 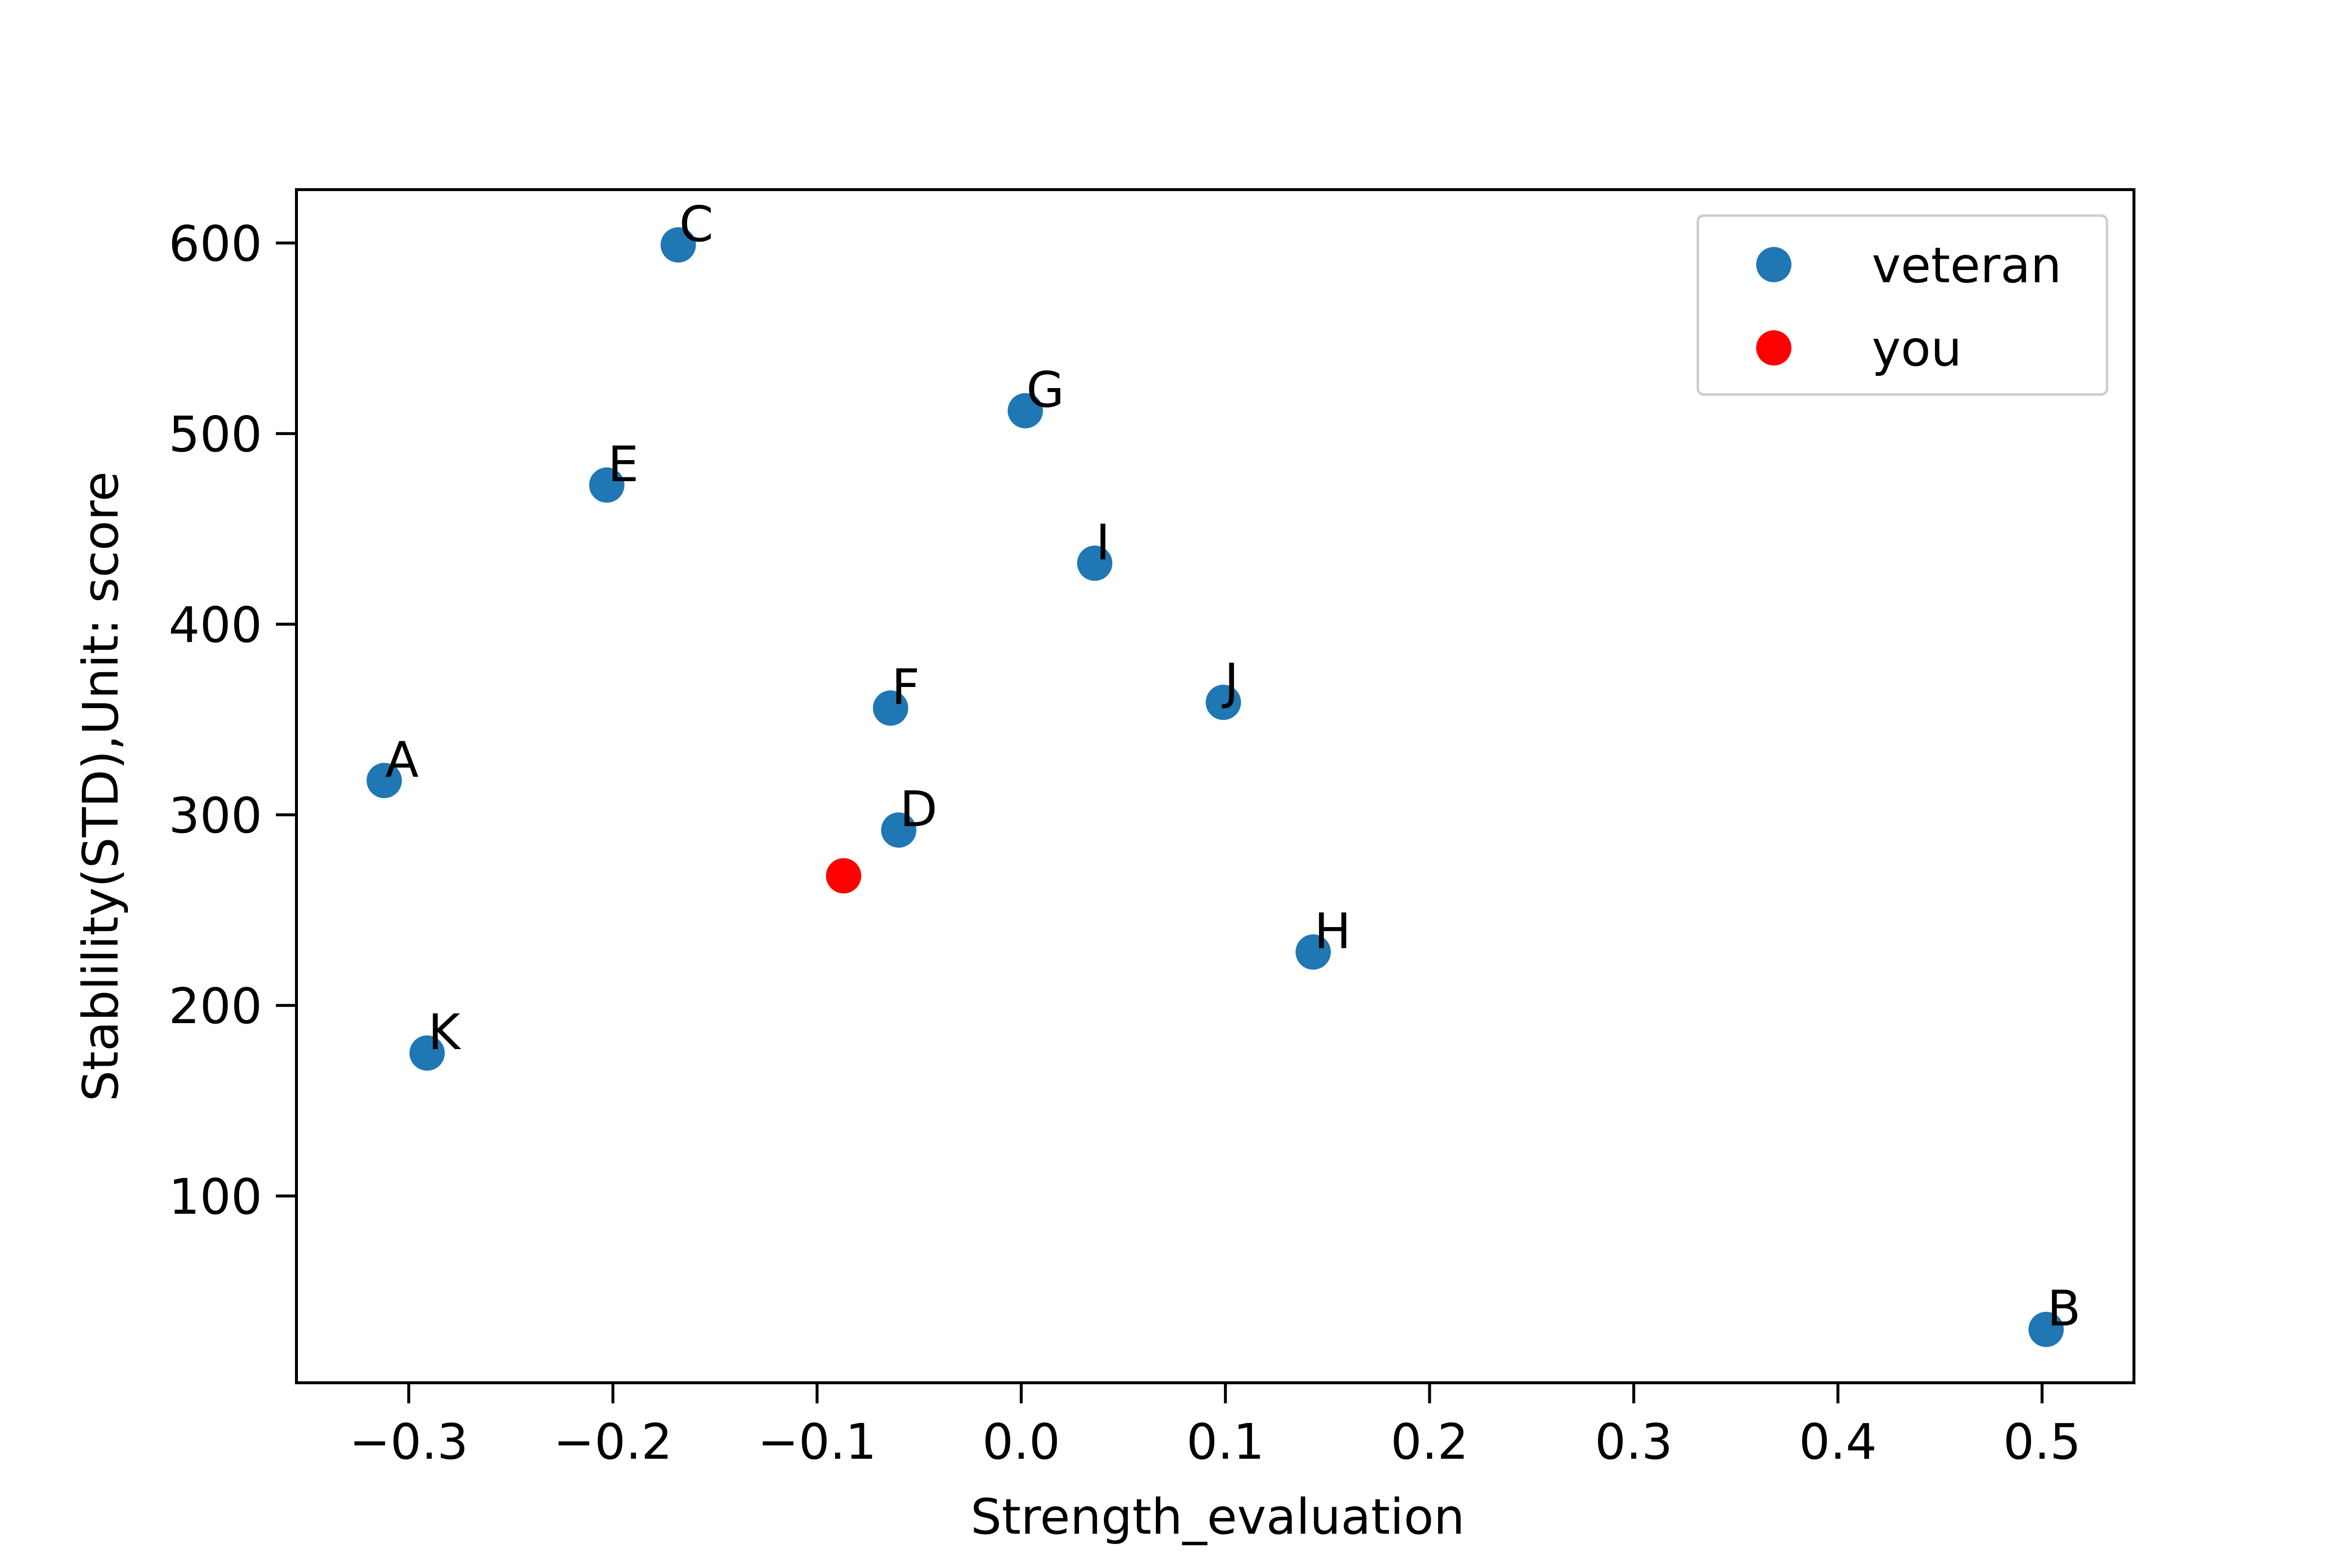 What do you see at coordinates (1332, 931) in the screenshot?
I see `point-label-h: H` at bounding box center [1332, 931].